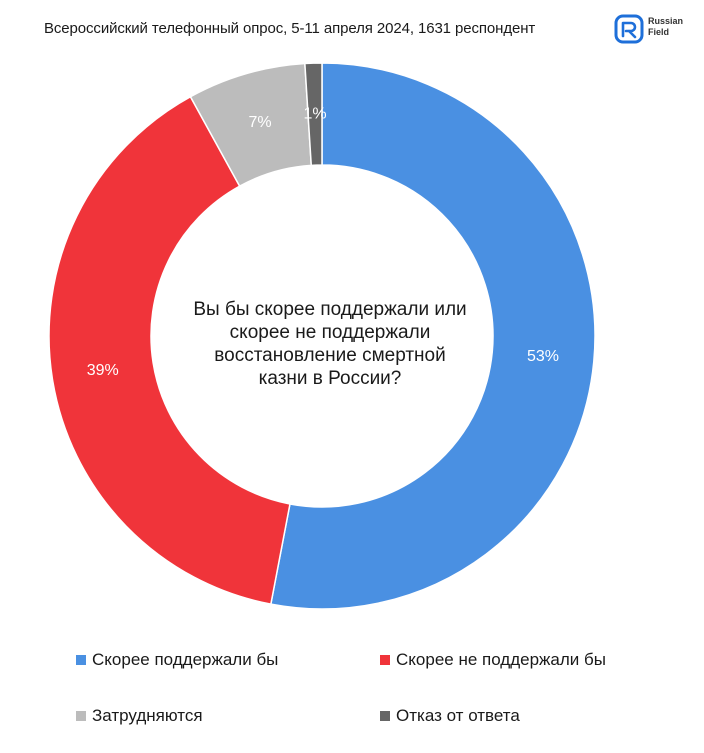  What do you see at coordinates (543, 356) in the screenshot?
I see `slice-label-support: 53%` at bounding box center [543, 356].